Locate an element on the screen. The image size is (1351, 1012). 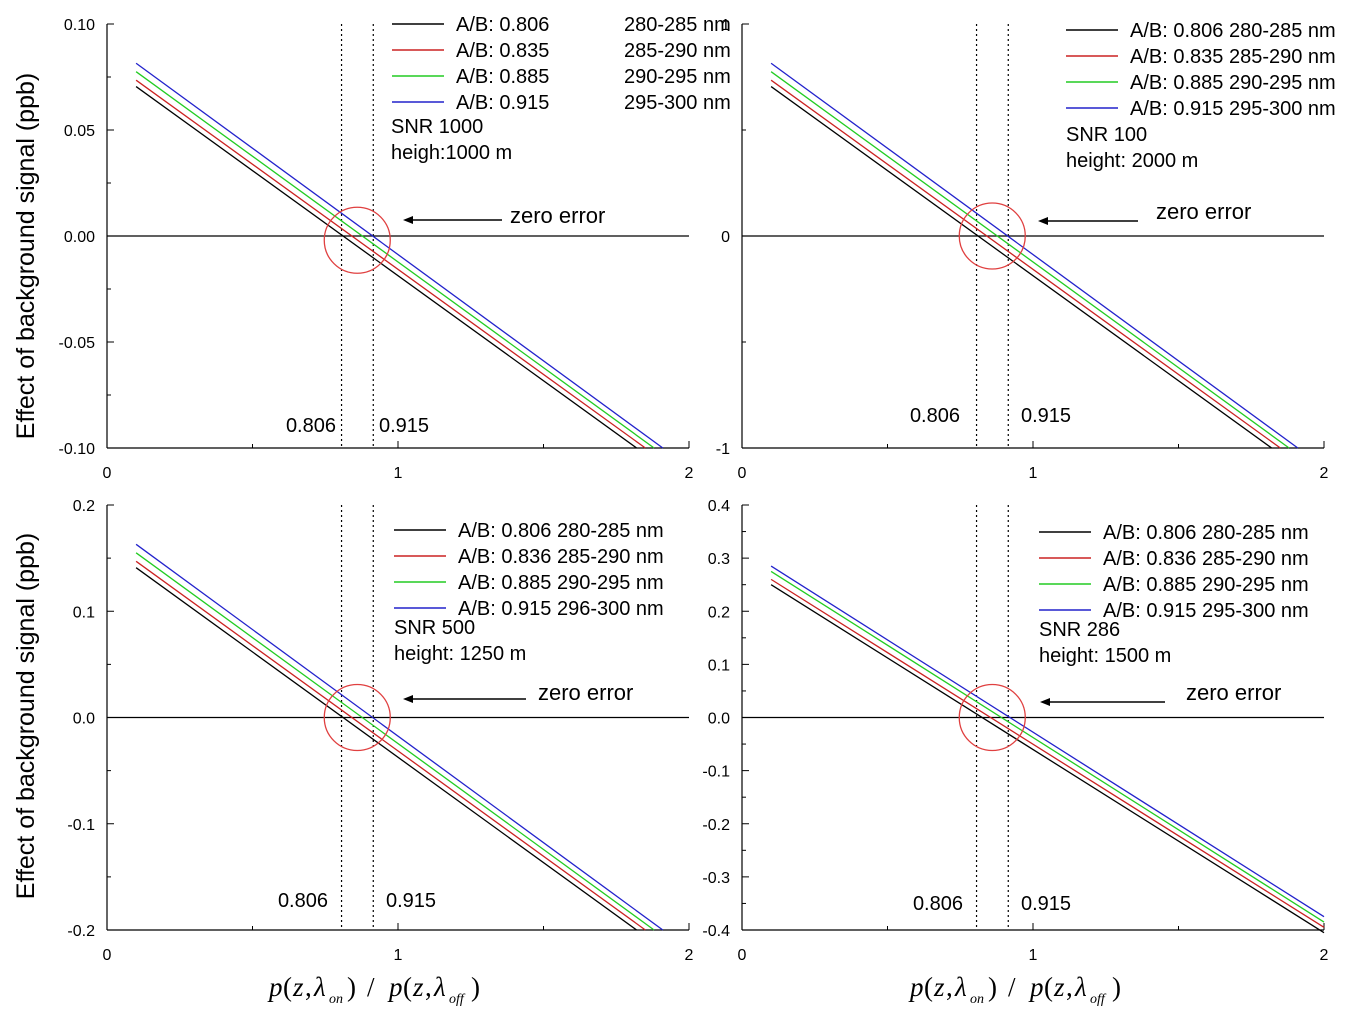
svg-text: λ is located at coordinates (1080, 987).